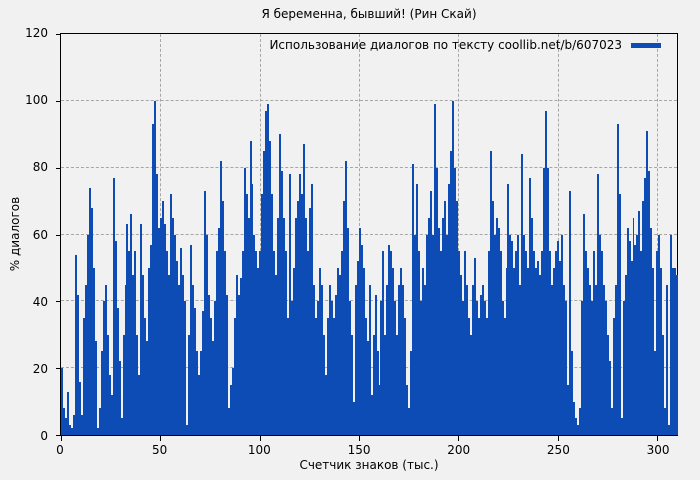 This screenshot has width=700, height=480. What do you see at coordinates (15, 234) in the screenshot?
I see `y-axis-label: % диалогов` at bounding box center [15, 234].